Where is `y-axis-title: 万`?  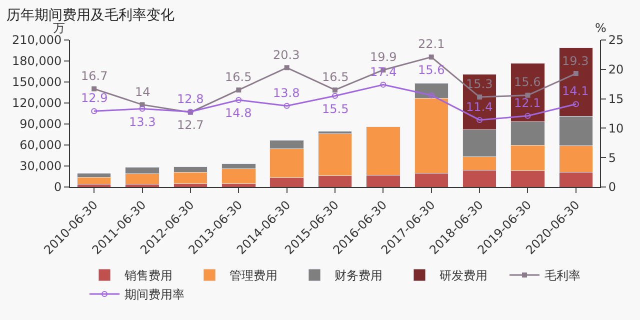
y-axis-title: 万 is located at coordinates (59, 28).